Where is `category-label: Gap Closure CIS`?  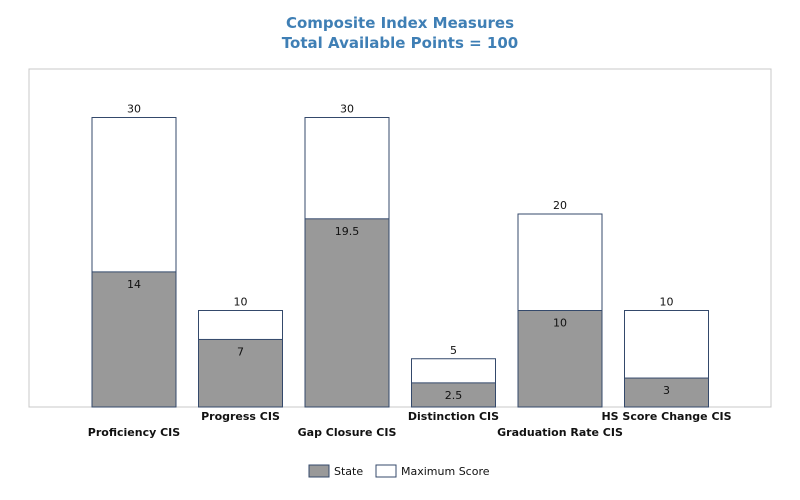
category-label: Gap Closure CIS is located at coordinates (347, 432).